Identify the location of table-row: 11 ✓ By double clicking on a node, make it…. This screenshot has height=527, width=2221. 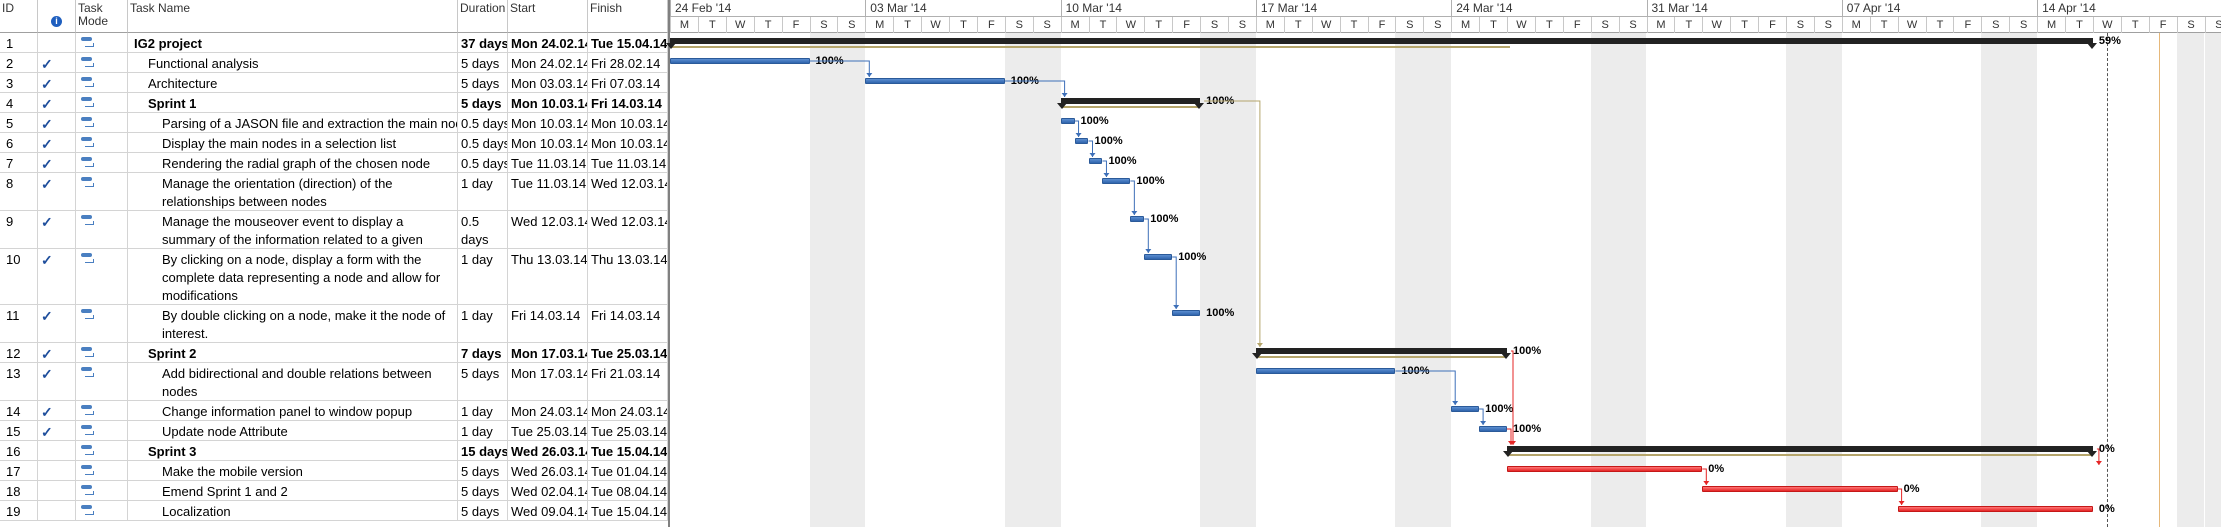
(334, 324).